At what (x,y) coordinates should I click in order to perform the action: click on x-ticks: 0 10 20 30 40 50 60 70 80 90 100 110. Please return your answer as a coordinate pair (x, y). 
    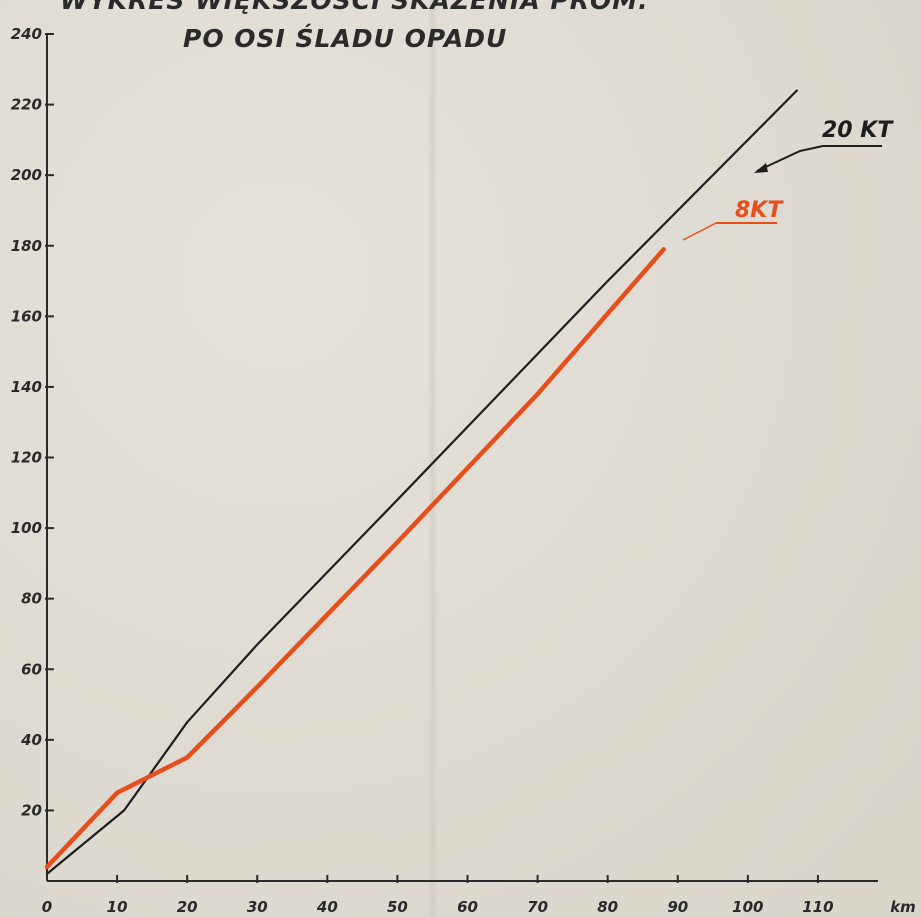
    Looking at the image, I should click on (438, 895).